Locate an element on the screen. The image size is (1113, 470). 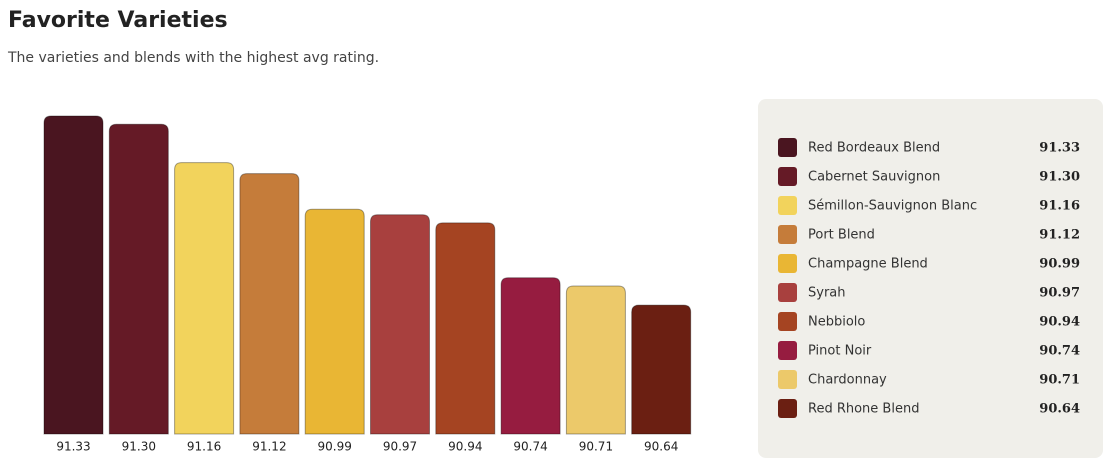
legend-label: Port Blend is located at coordinates (841, 235).